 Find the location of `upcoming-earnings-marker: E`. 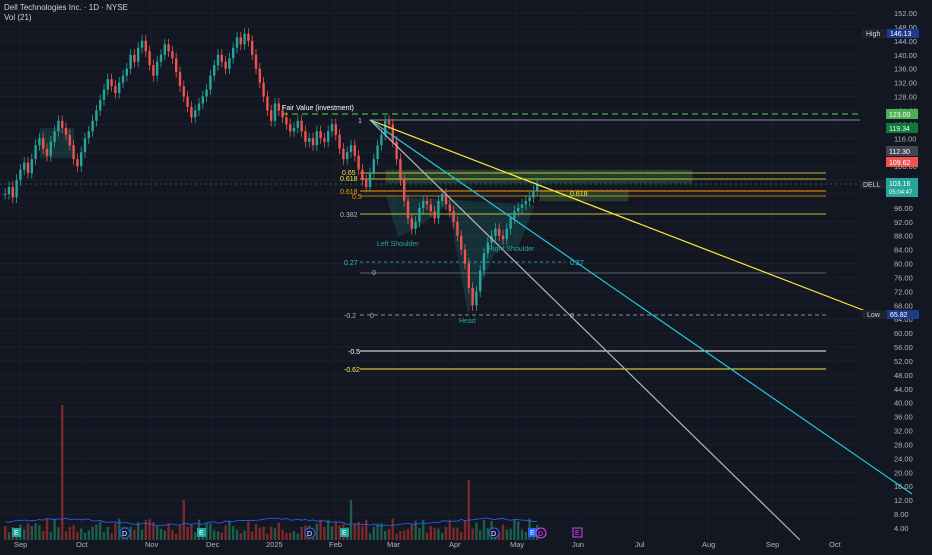

upcoming-earnings-marker: E is located at coordinates (577, 532).